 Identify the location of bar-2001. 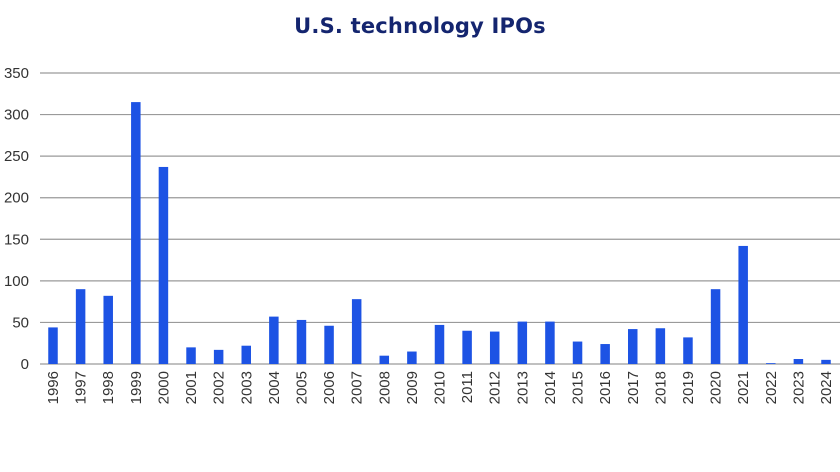
(191, 355).